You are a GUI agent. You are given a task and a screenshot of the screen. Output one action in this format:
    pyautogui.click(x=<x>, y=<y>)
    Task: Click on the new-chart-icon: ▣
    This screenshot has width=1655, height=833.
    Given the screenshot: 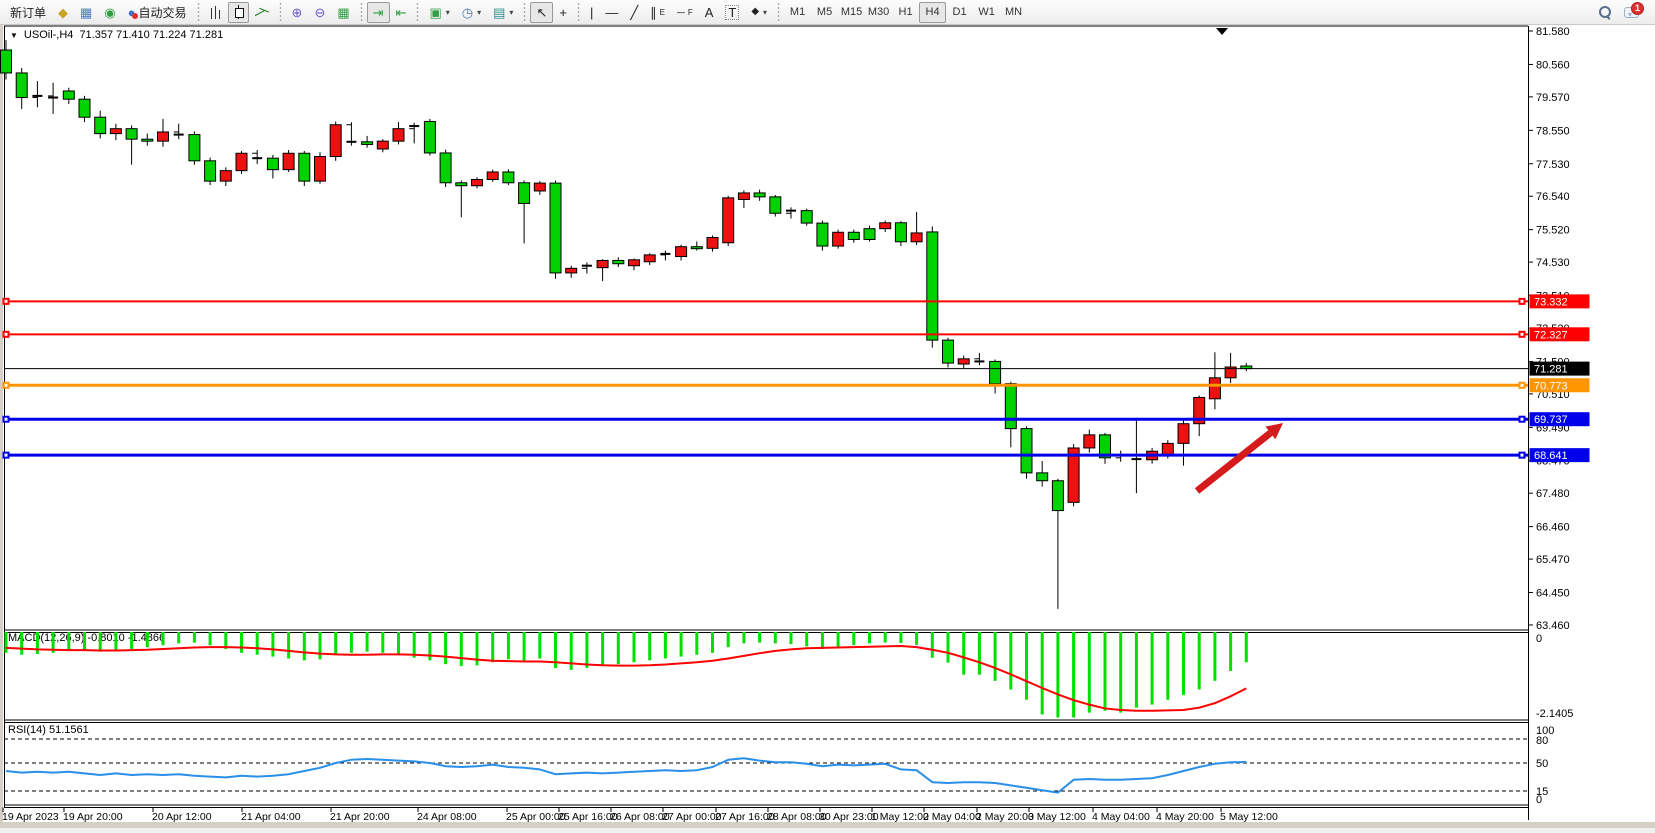 What is the action you would take?
    pyautogui.click(x=435, y=12)
    